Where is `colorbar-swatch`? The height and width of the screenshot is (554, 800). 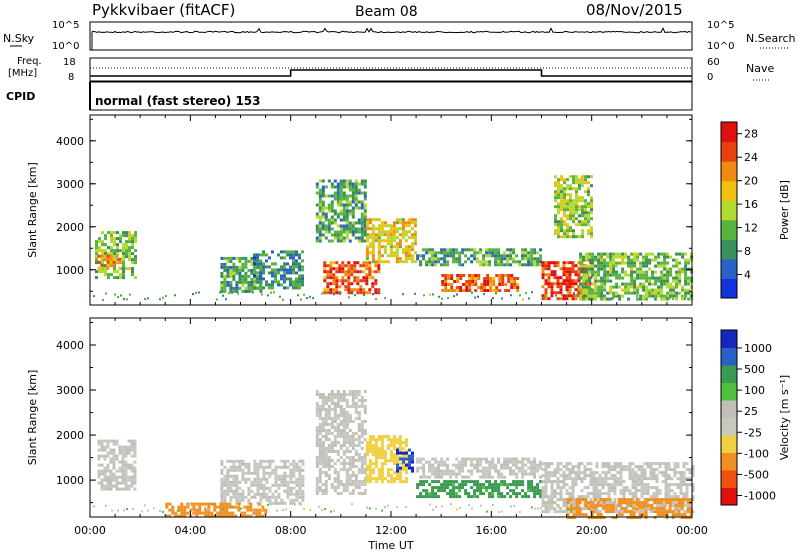
colorbar-swatch is located at coordinates (729, 479).